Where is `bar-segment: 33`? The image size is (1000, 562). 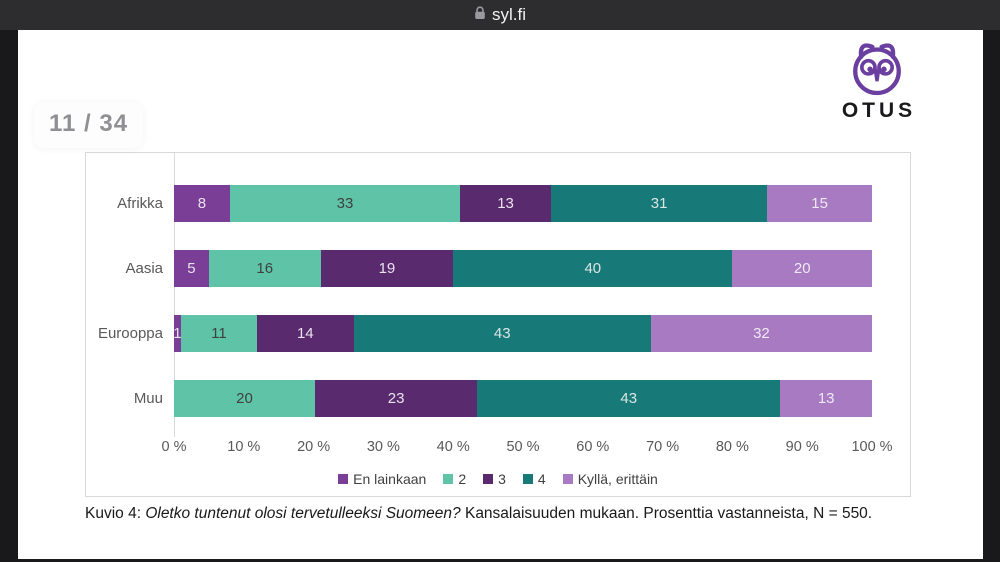
bar-segment: 33 is located at coordinates (345, 203).